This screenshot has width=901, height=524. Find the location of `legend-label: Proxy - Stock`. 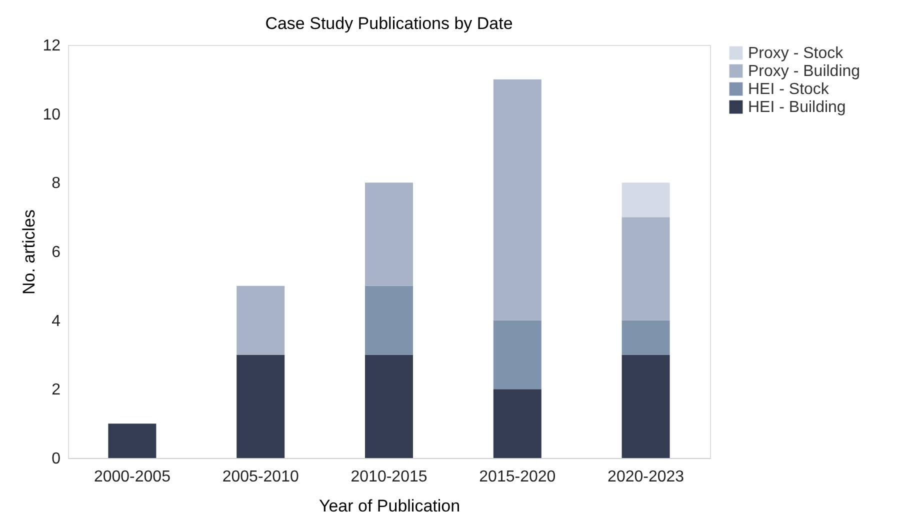

legend-label: Proxy - Stock is located at coordinates (796, 53).